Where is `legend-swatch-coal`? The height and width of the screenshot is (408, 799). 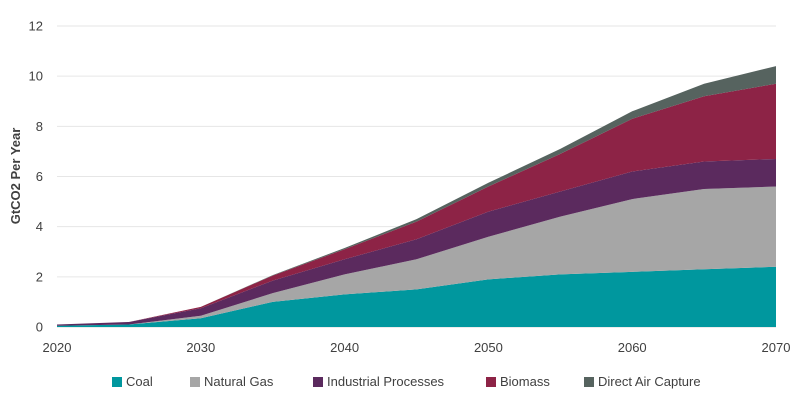 legend-swatch-coal is located at coordinates (117, 382).